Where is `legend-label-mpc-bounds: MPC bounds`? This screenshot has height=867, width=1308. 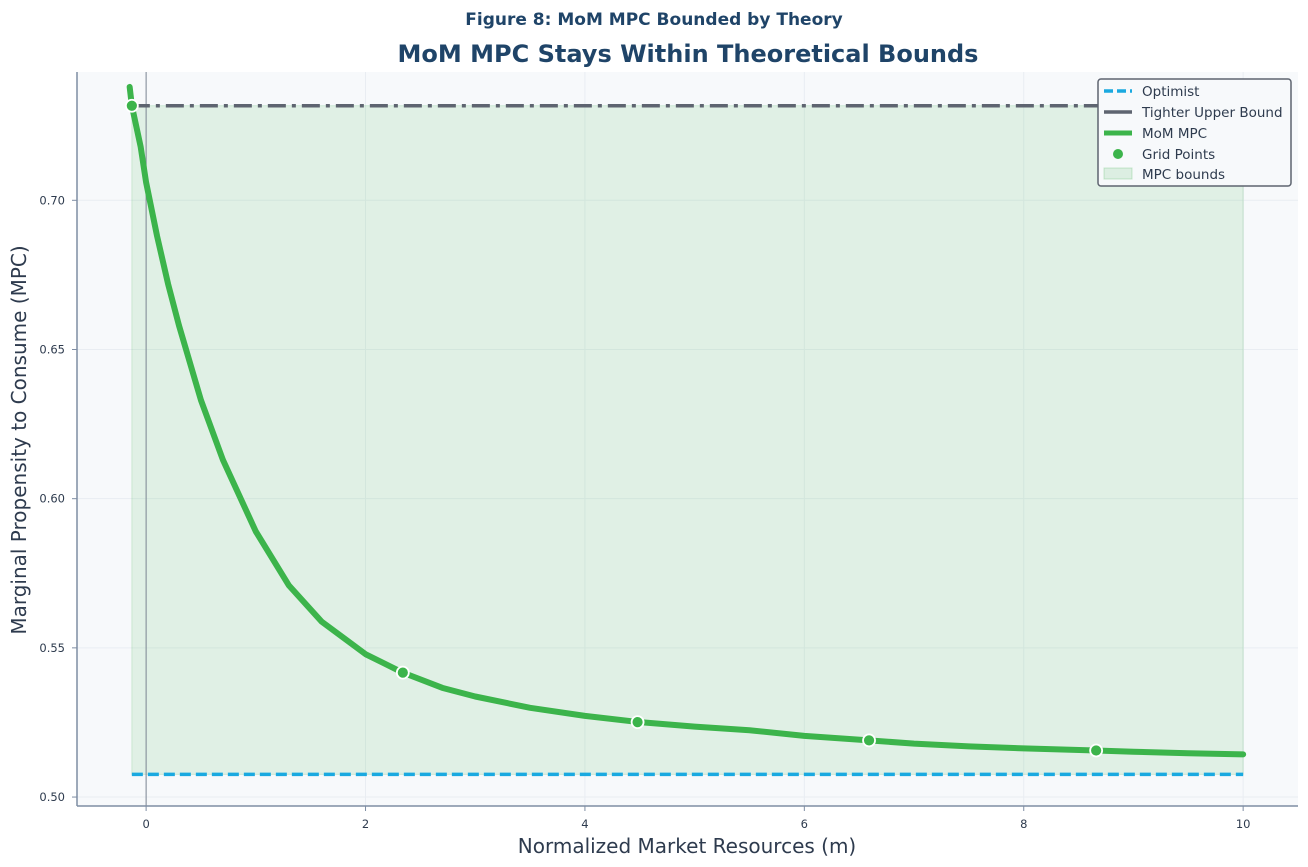
legend-label-mpc-bounds: MPC bounds is located at coordinates (1183, 175).